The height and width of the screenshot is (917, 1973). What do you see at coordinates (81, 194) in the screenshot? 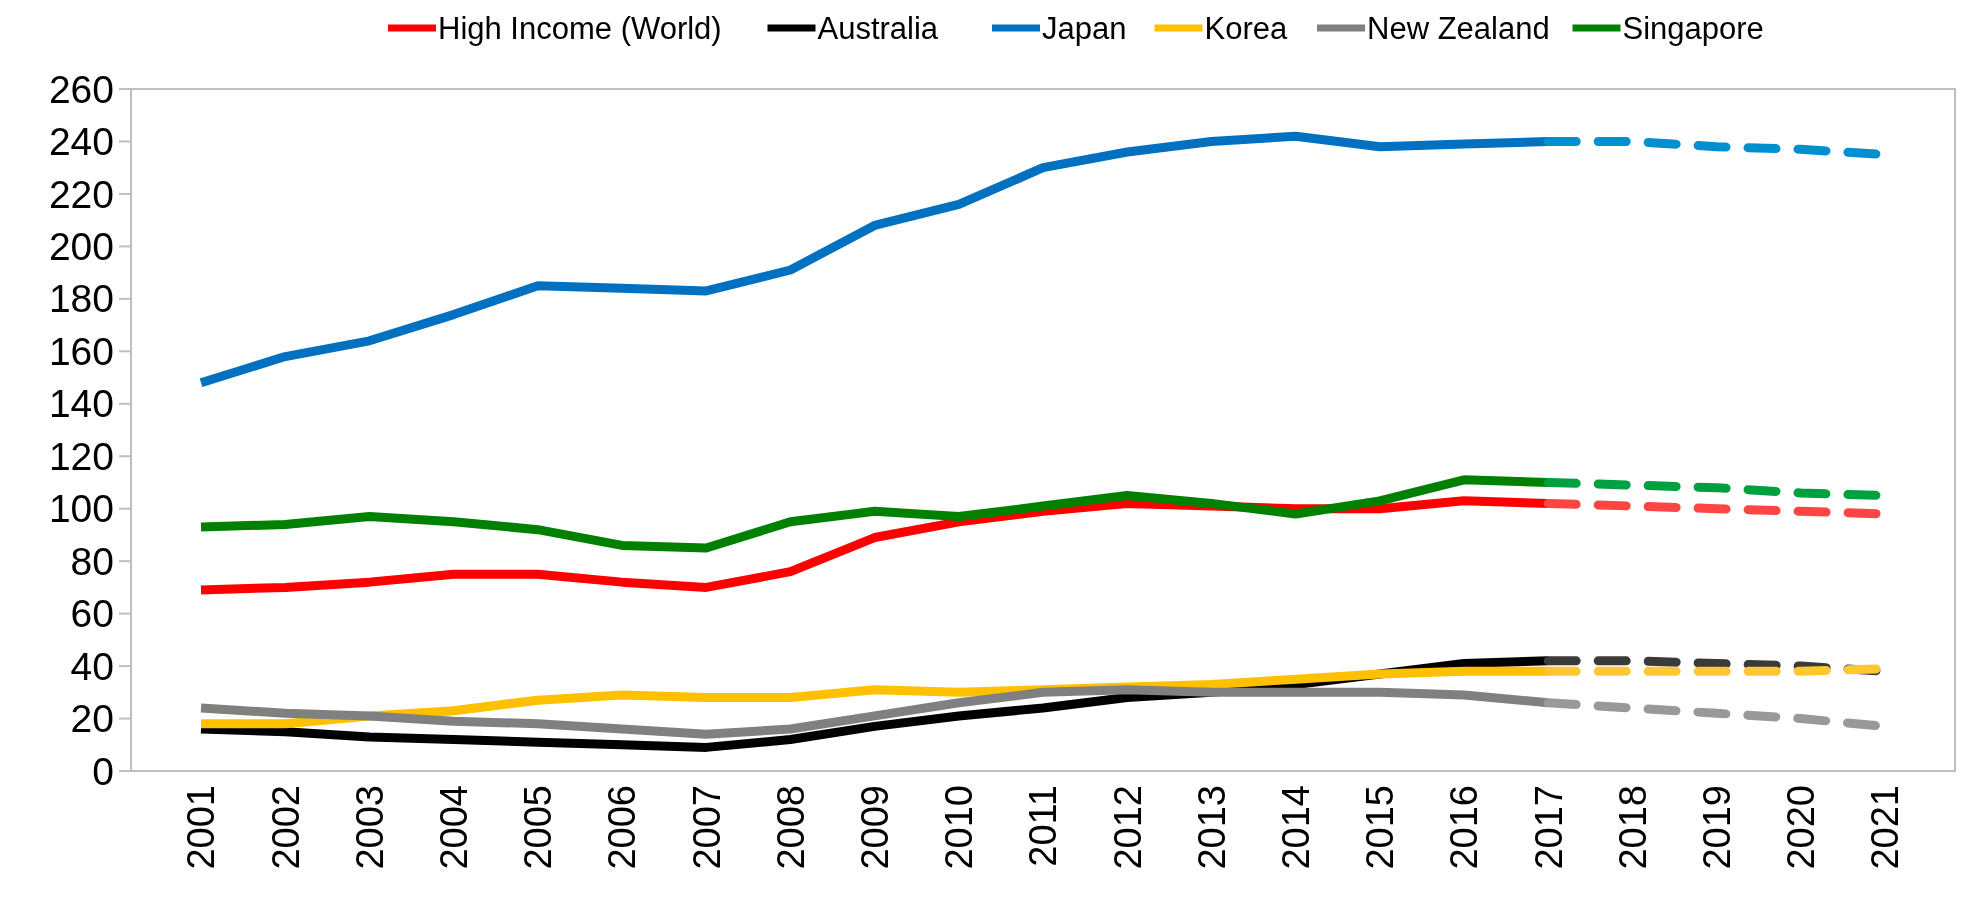
I see `y-tick-label: 220` at bounding box center [81, 194].